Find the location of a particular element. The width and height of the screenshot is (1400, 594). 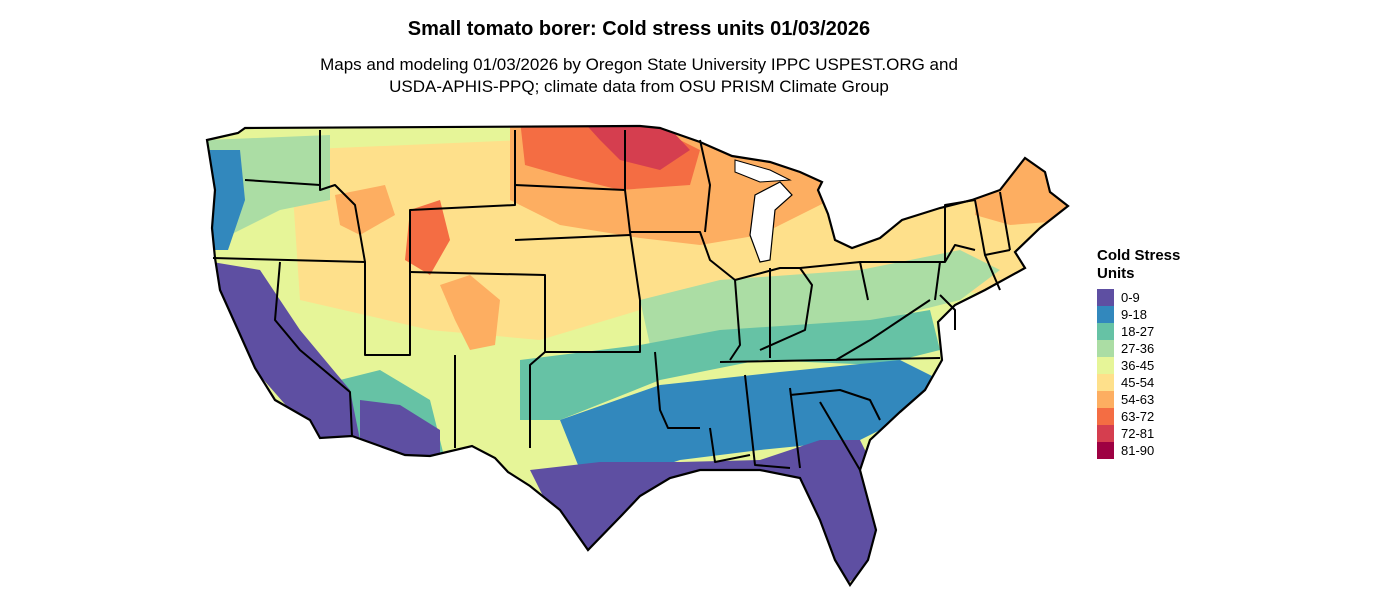

zone-54-63-colorado is located at coordinates (470, 312).